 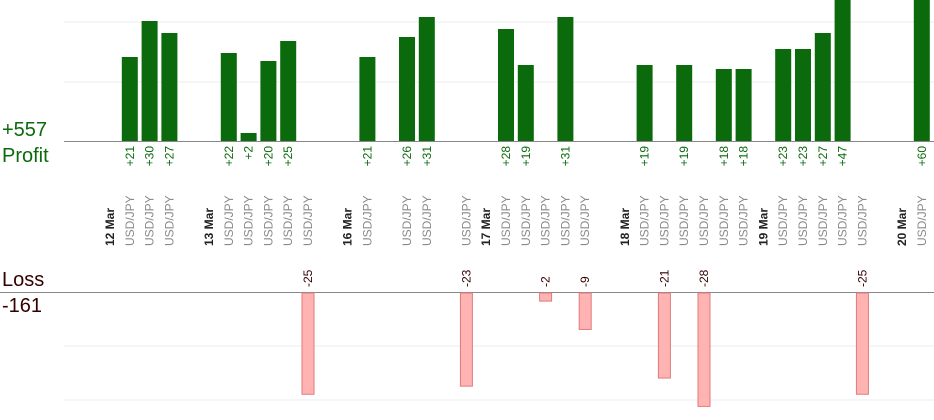 I want to click on date-label: 12 Mar, so click(x=110, y=227).